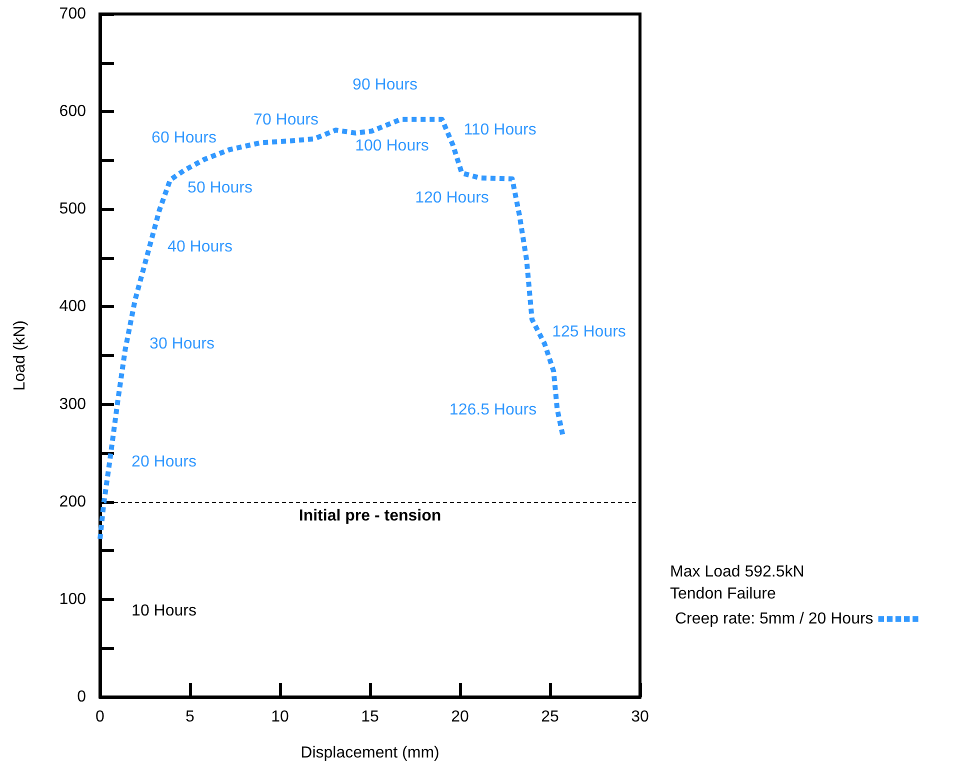 The width and height of the screenshot is (961, 766). Describe the element at coordinates (184, 138) in the screenshot. I see `annotation: 60 Hours` at that location.